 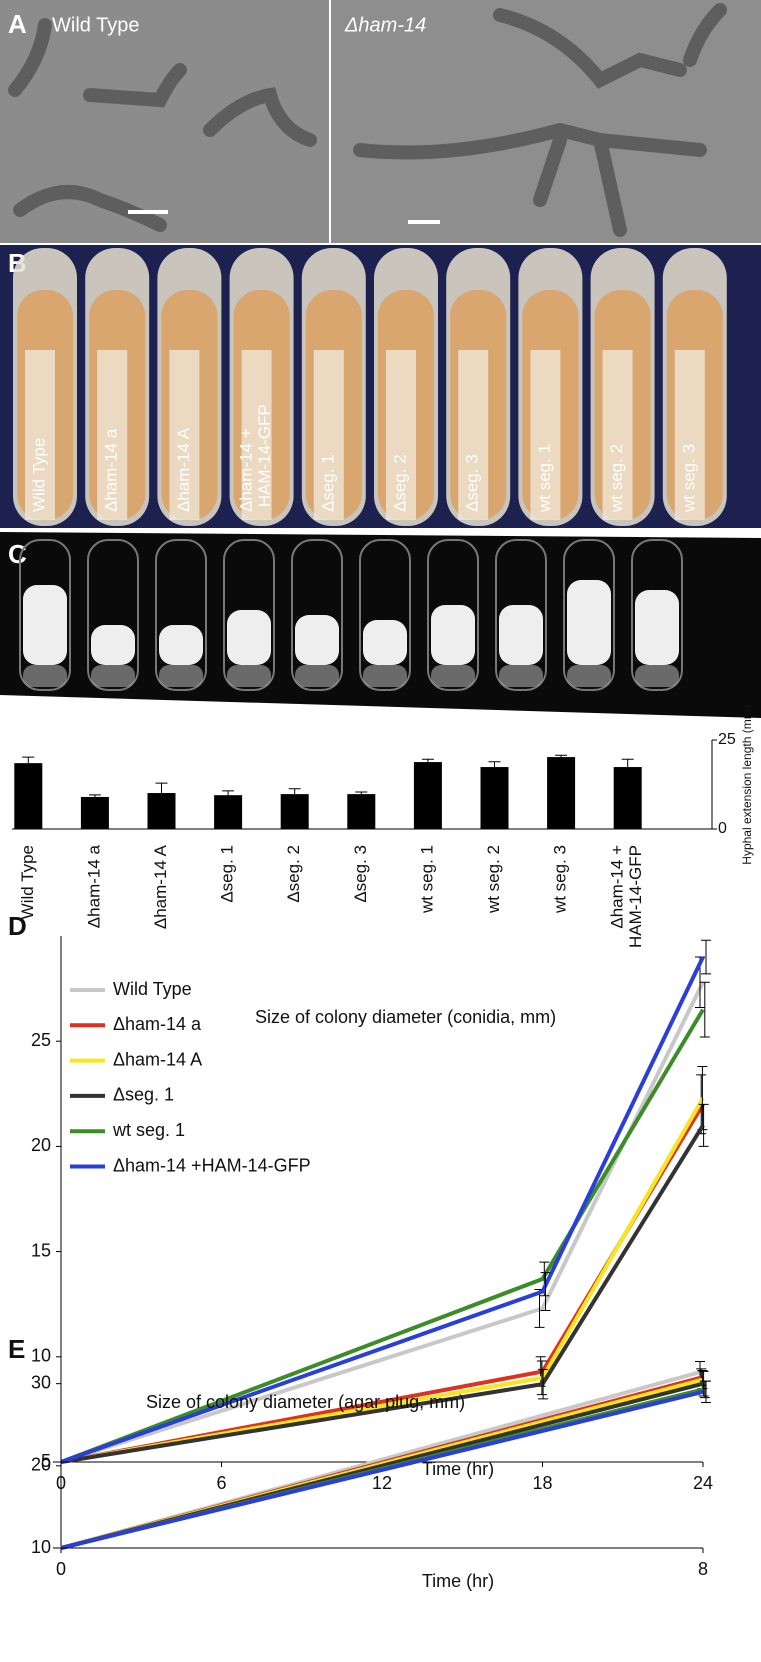 What do you see at coordinates (382, 1483) in the screenshot?
I see `x-tick-label: 12` at bounding box center [382, 1483].